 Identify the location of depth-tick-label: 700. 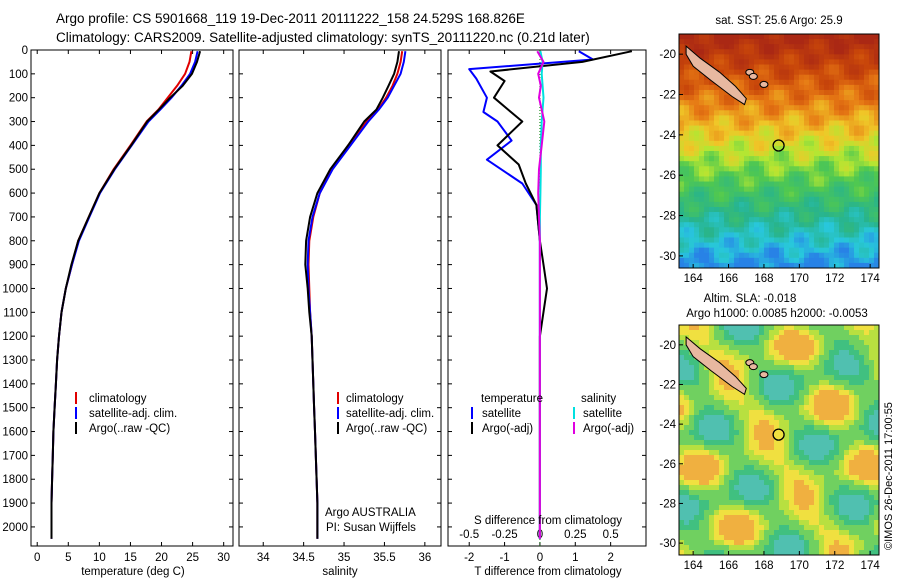
(18, 218).